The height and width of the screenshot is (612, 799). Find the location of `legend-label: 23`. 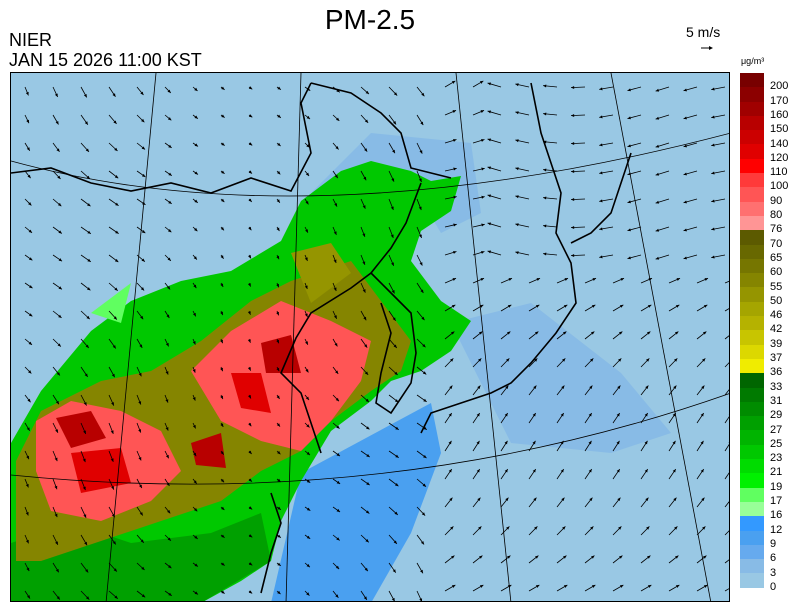

legend-label: 23 is located at coordinates (776, 458).